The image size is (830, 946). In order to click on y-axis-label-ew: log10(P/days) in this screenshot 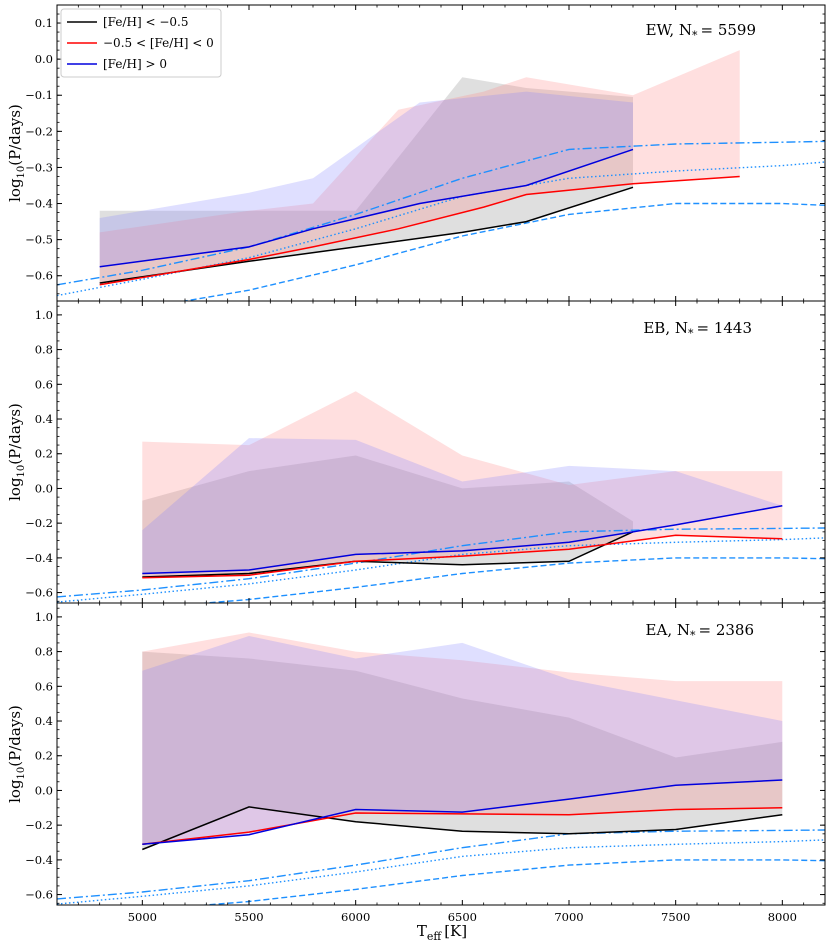, I will do `click(16, 153)`.